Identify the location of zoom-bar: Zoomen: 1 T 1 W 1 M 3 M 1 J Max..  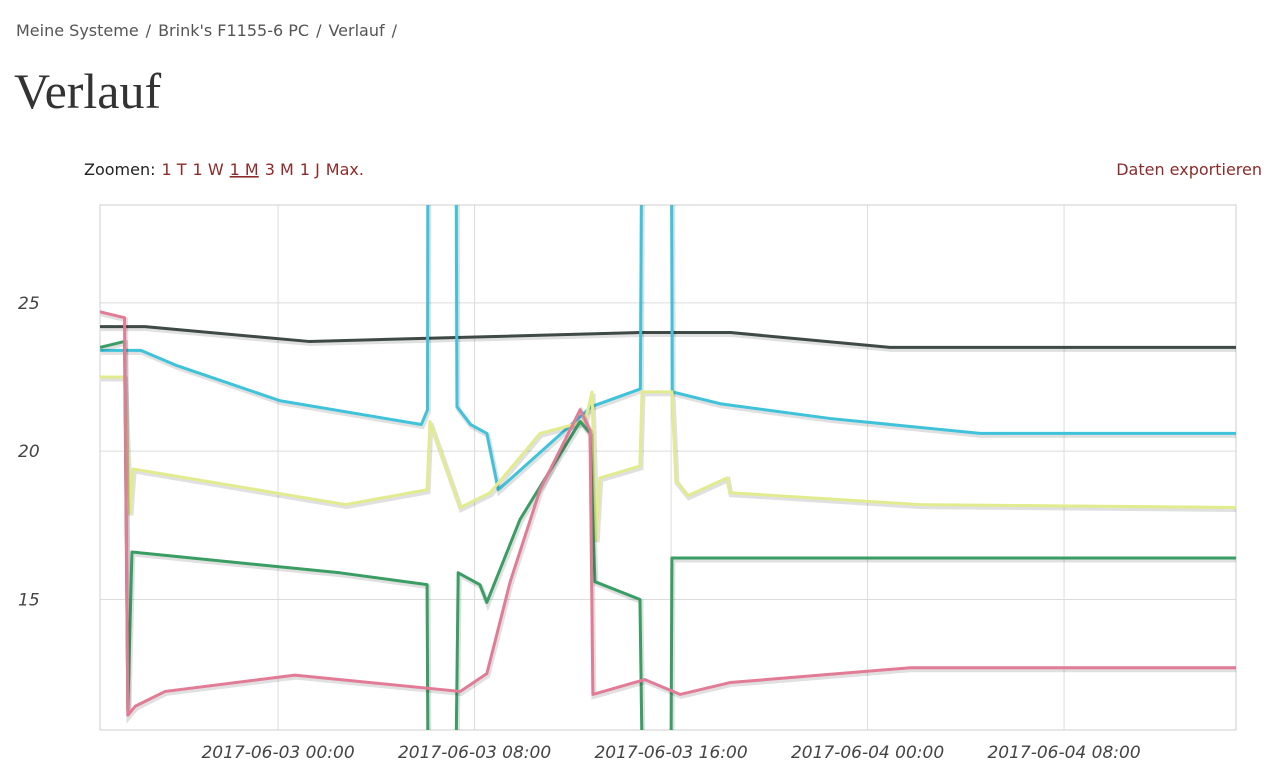
(224, 169).